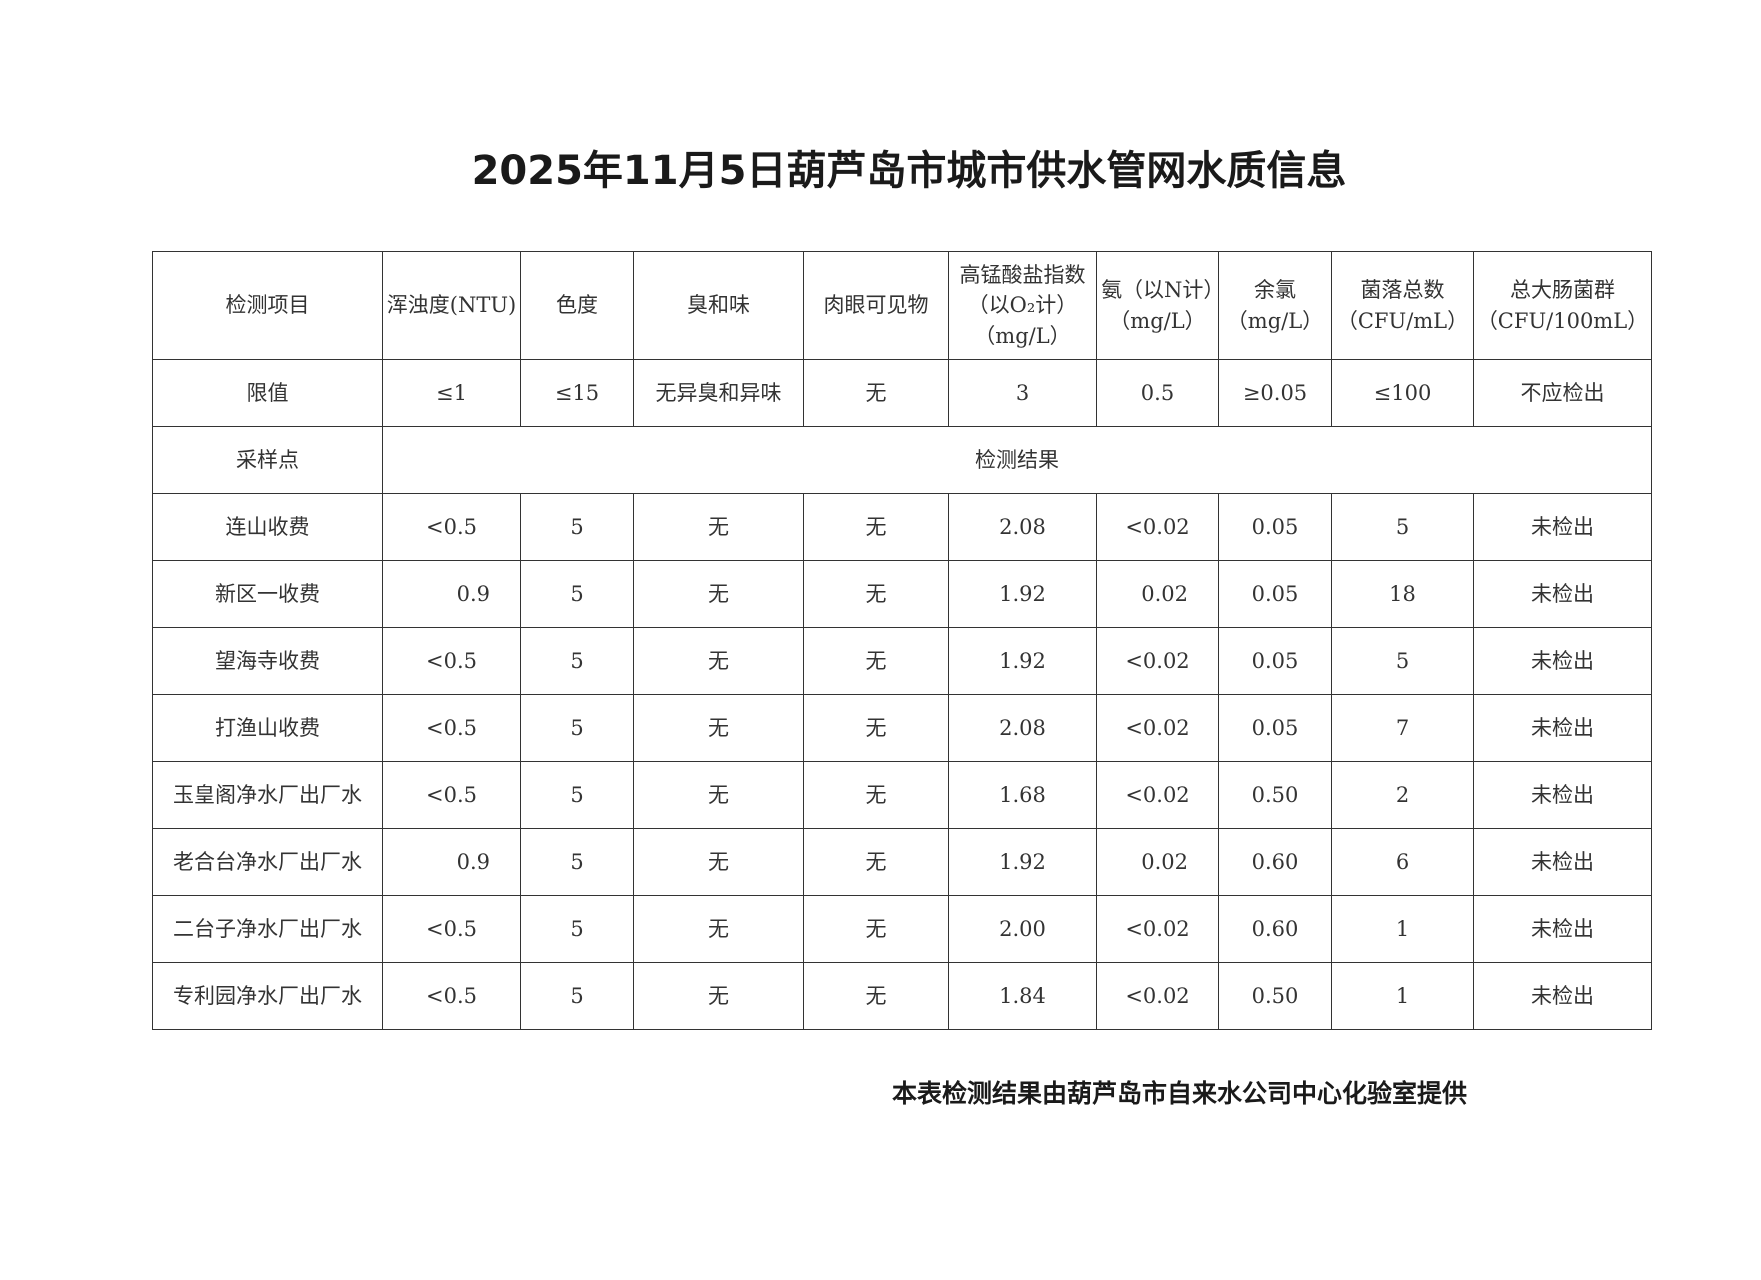 This screenshot has height=1280, width=1761. Describe the element at coordinates (267, 305) in the screenshot. I see `column-header: 检测项目` at that location.